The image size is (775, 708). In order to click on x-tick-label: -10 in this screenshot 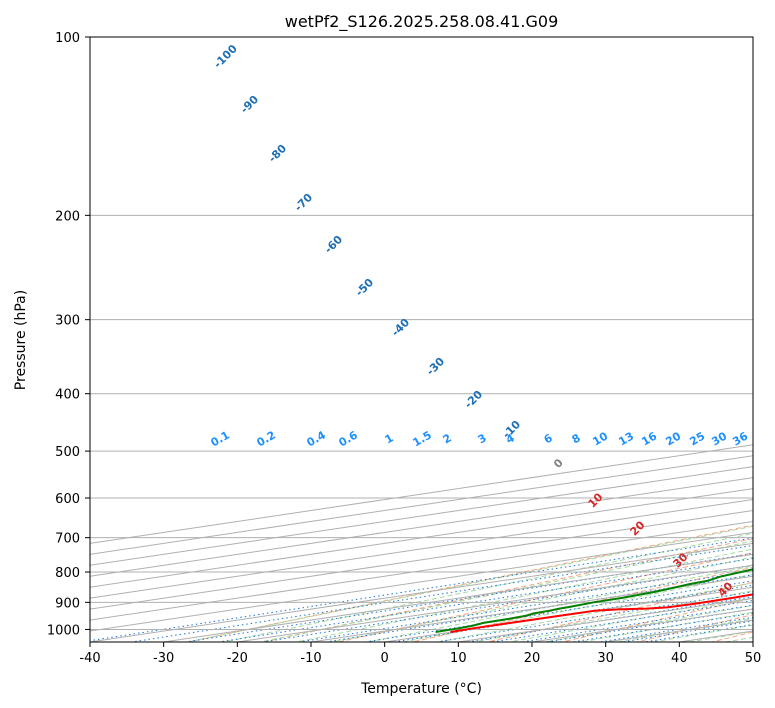, I will do `click(310, 658)`.